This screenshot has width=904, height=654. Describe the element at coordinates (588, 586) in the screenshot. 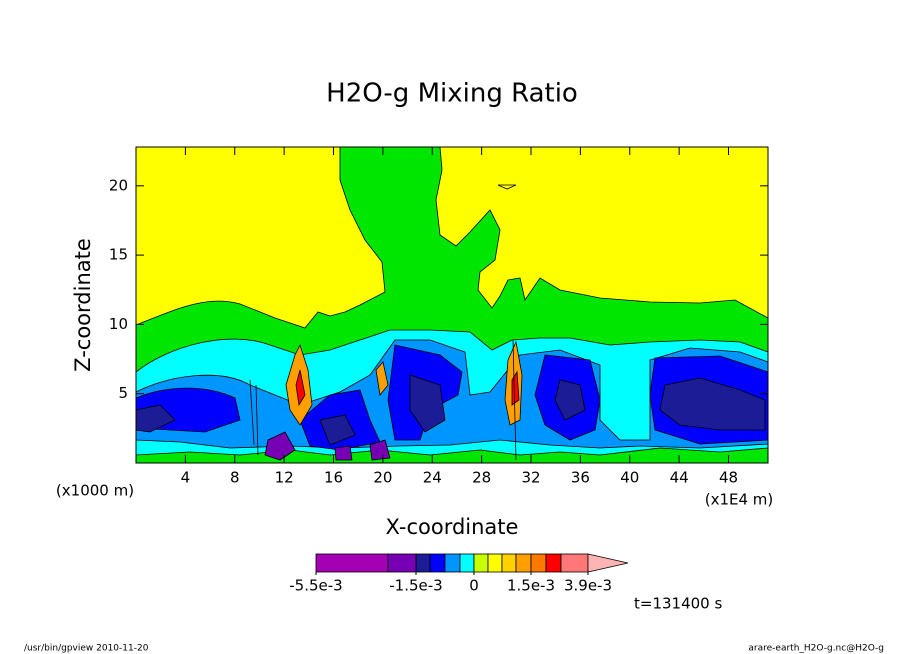

I see `colorbar-tick-label: 3.9e-3` at that location.